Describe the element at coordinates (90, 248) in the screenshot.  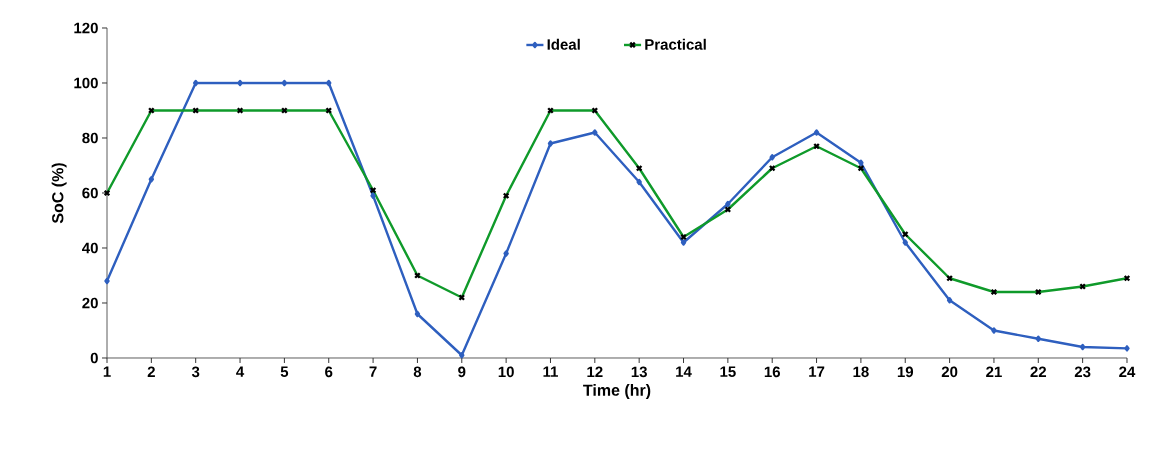
I see `y-tick-label: 40` at that location.